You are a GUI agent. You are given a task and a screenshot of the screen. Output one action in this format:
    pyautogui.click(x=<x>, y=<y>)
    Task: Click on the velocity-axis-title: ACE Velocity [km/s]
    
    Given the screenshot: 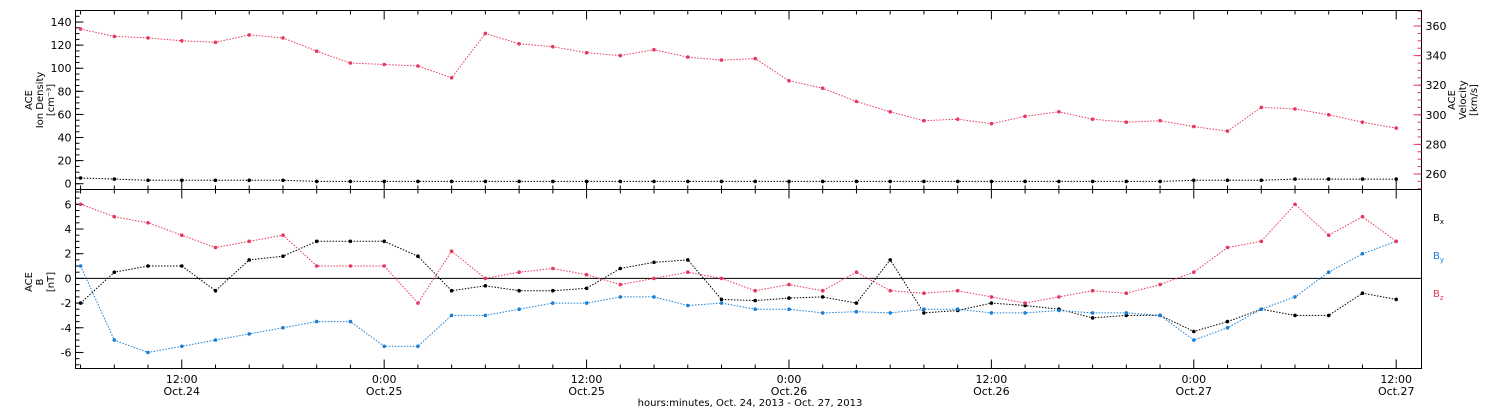 What is the action you would take?
    pyautogui.click(x=1463, y=99)
    